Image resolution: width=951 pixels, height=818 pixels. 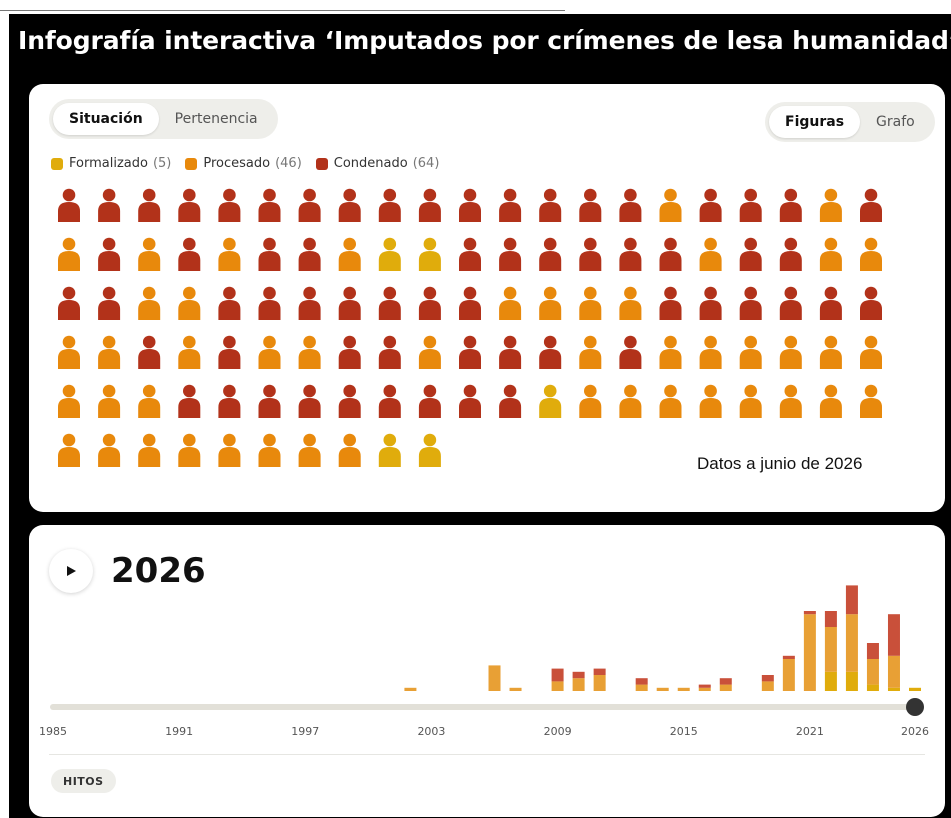 I want to click on legend-item-condenado: Condenado (64), so click(x=377, y=163).